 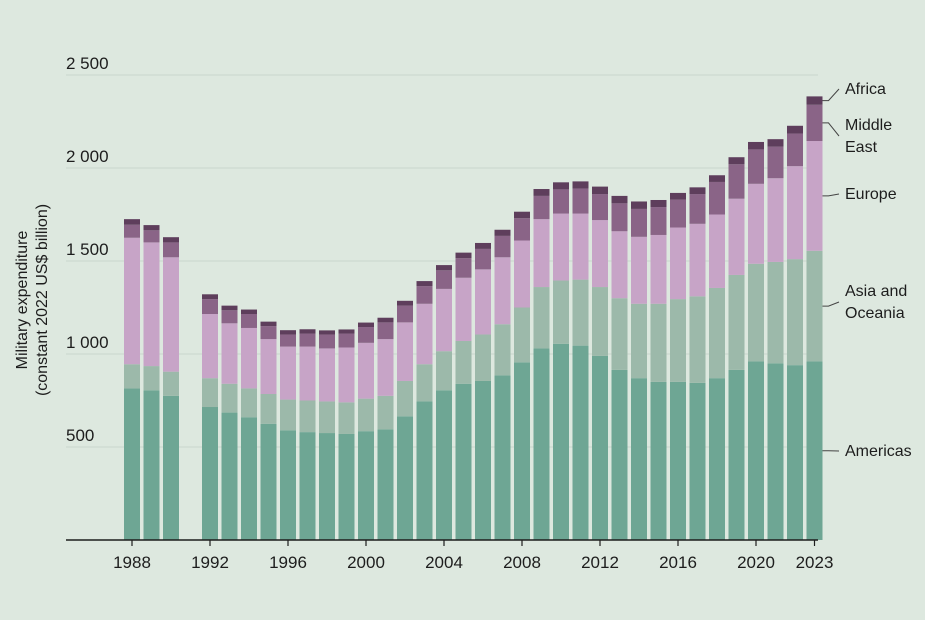 What do you see at coordinates (288, 562) in the screenshot?
I see `x-tick-label: 1996` at bounding box center [288, 562].